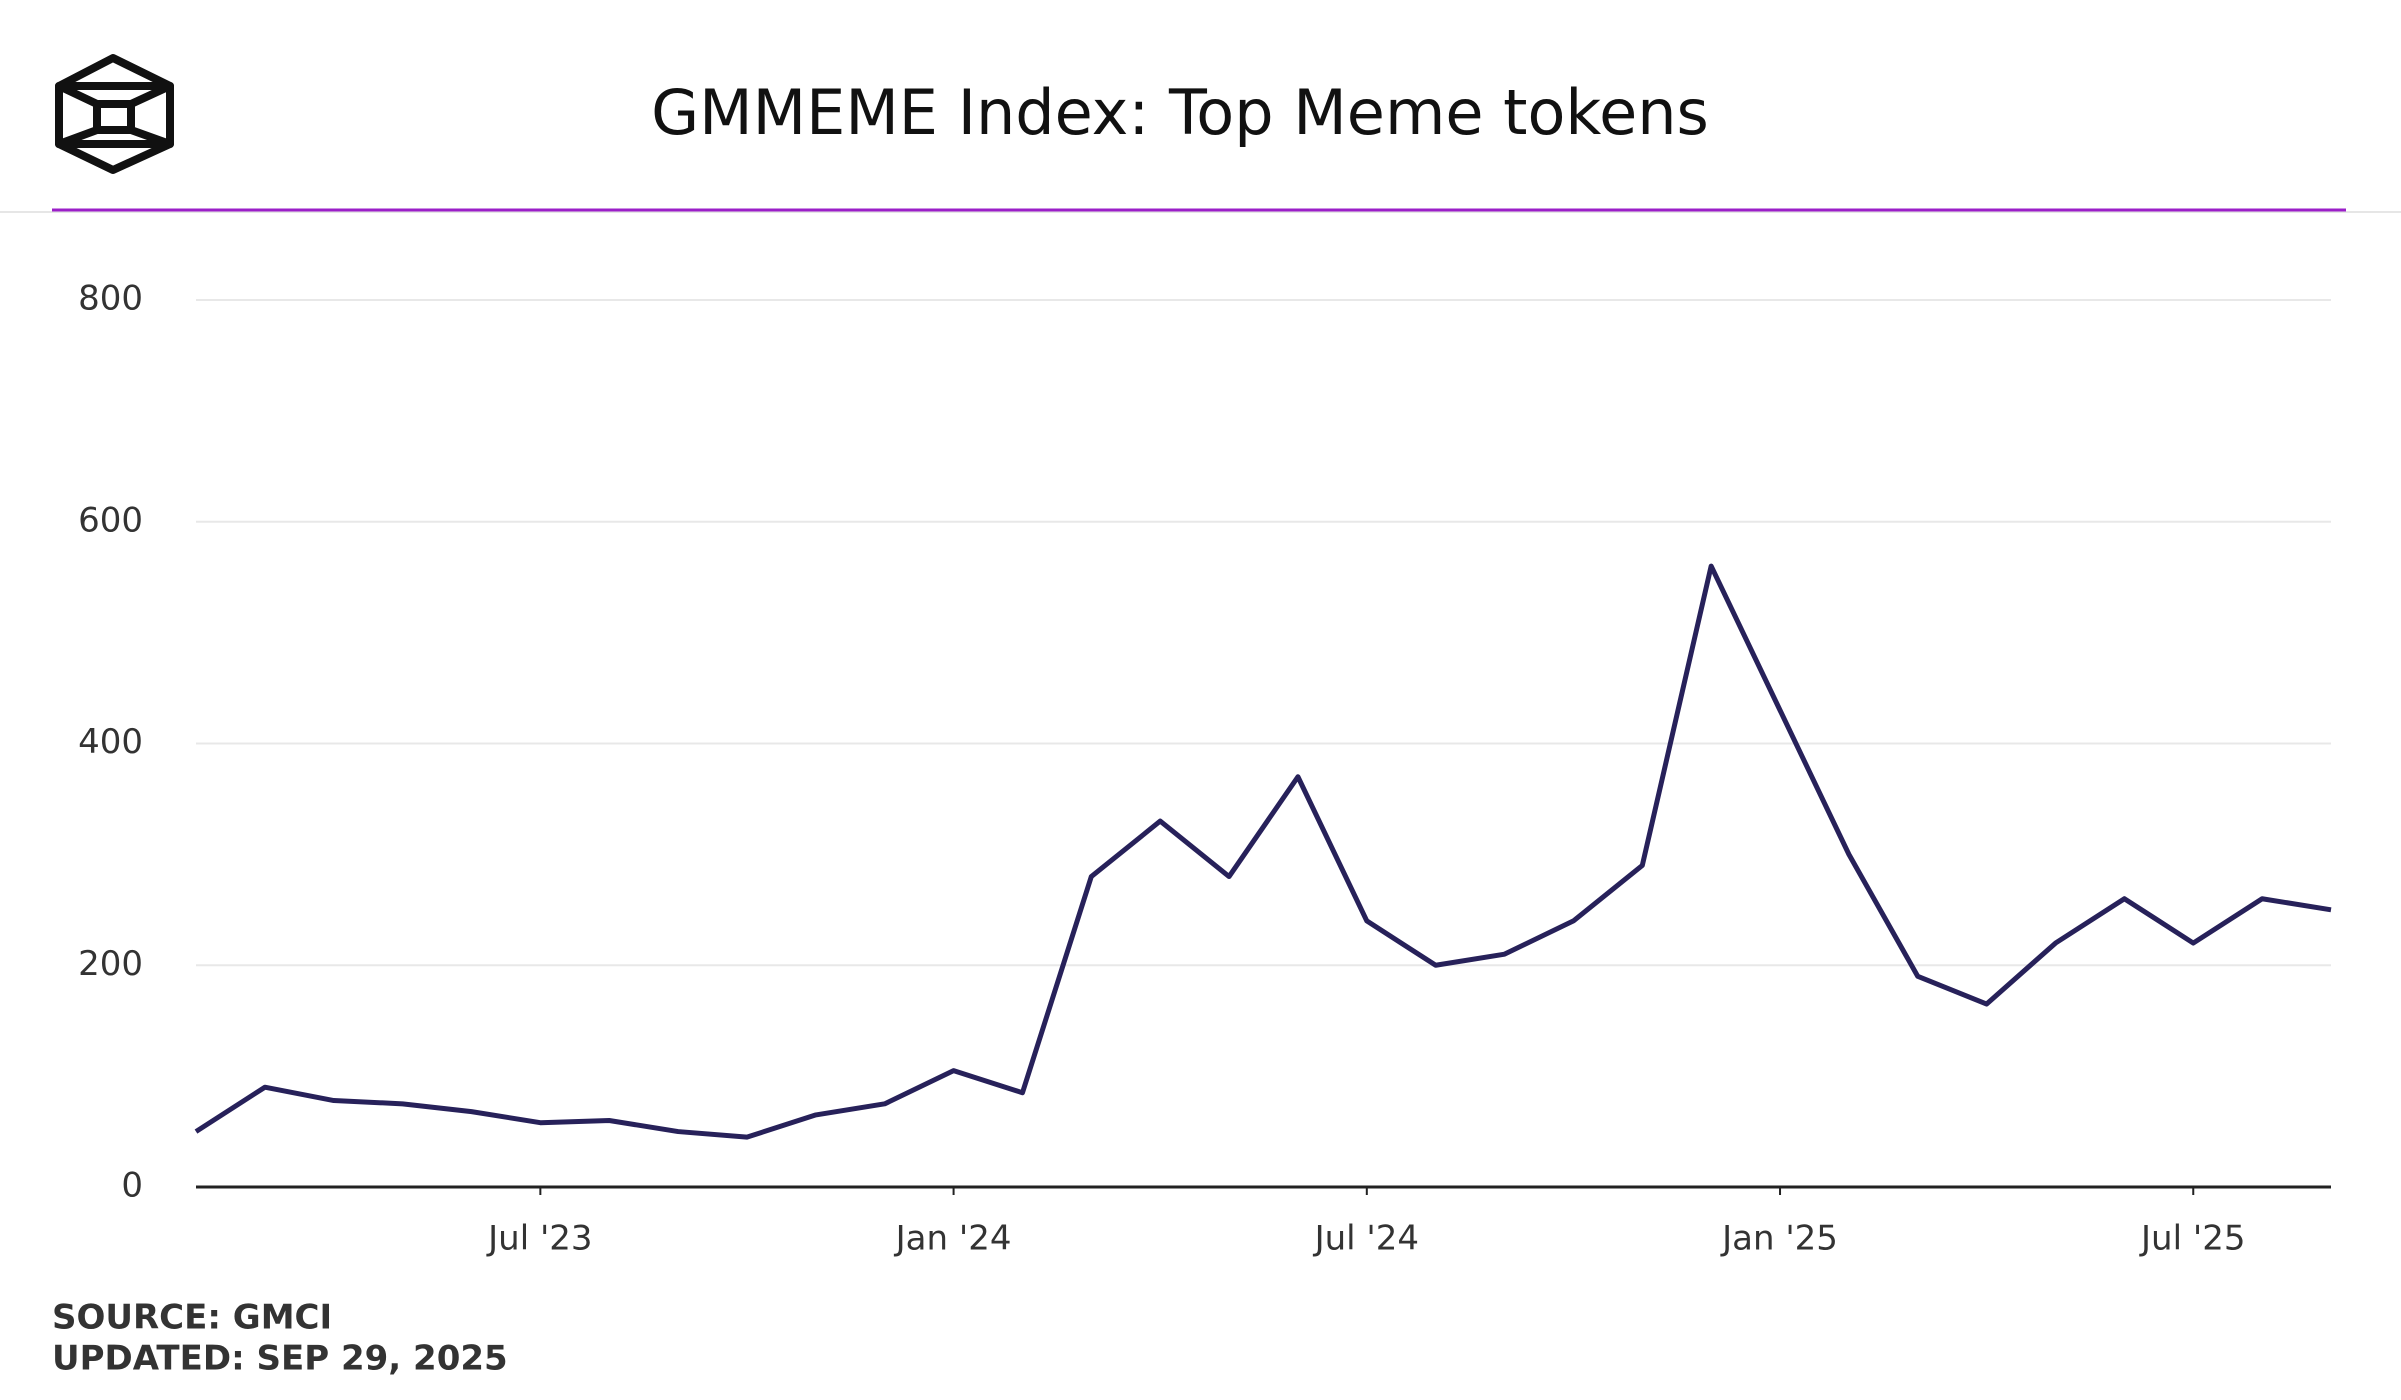 Image resolution: width=2401 pixels, height=1400 pixels. What do you see at coordinates (110, 742) in the screenshot?
I see `y-tick-label: 400` at bounding box center [110, 742].